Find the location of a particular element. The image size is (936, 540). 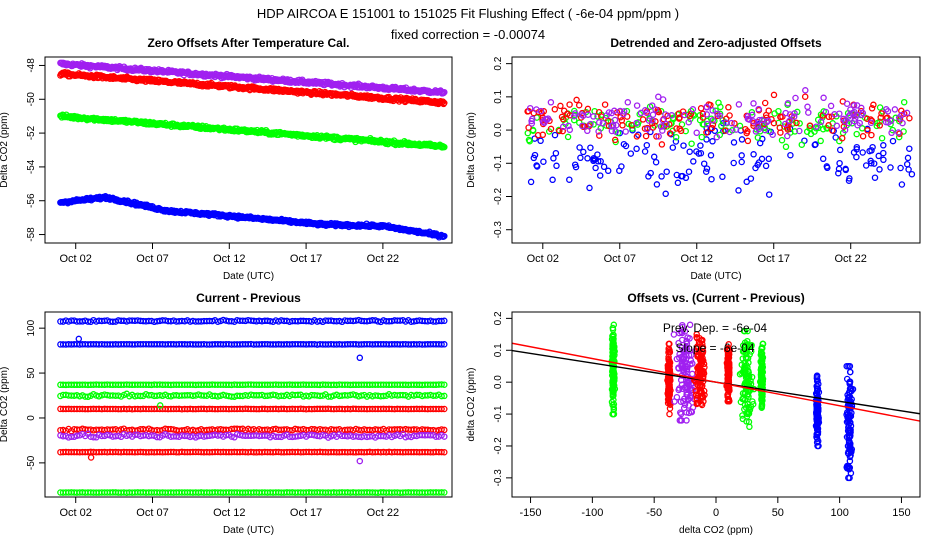

x-axis-label: Date (UTC) is located at coordinates (248, 276).